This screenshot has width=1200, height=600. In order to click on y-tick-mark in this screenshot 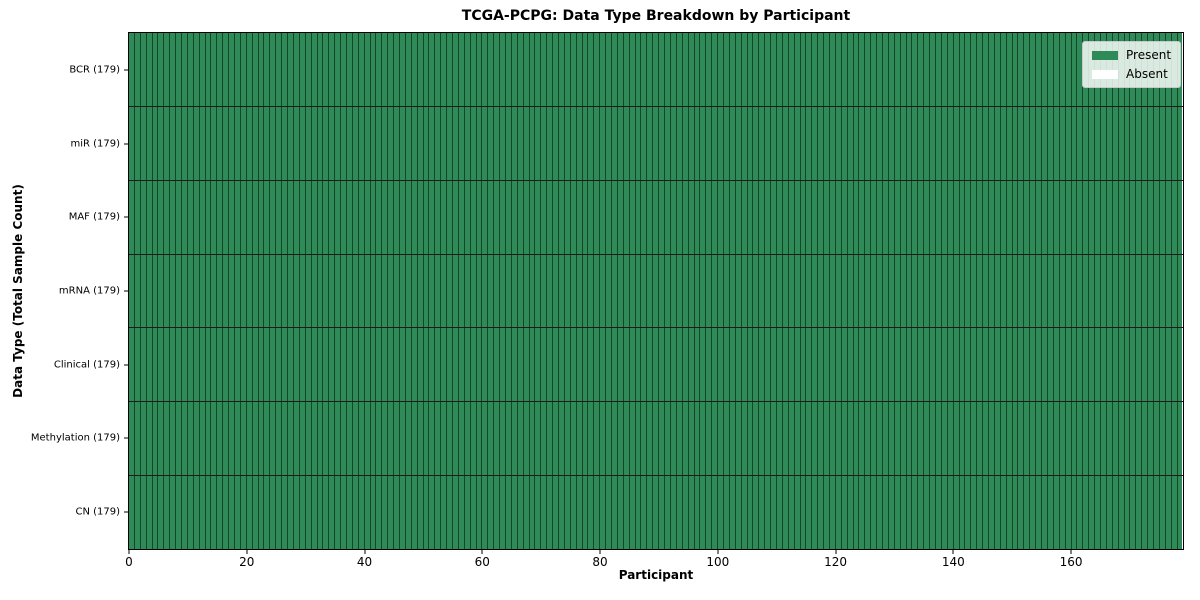, I will do `click(126, 365)`.